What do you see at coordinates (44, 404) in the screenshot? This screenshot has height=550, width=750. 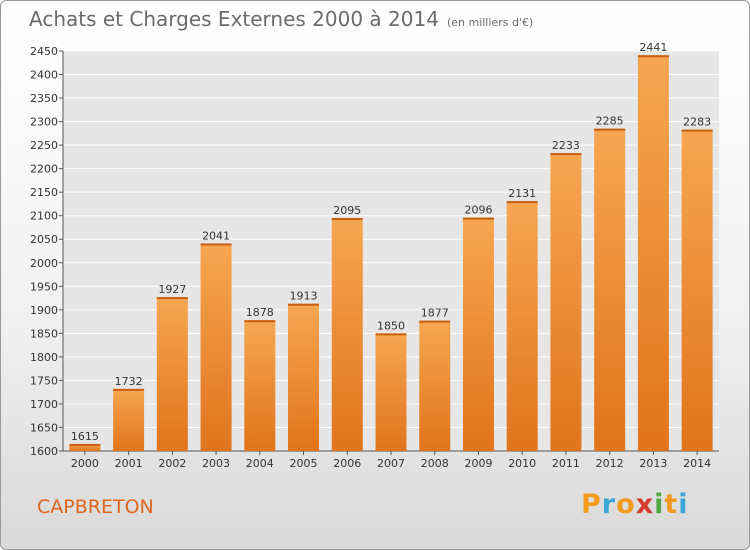 I see `y-tick-label: 1700` at bounding box center [44, 404].